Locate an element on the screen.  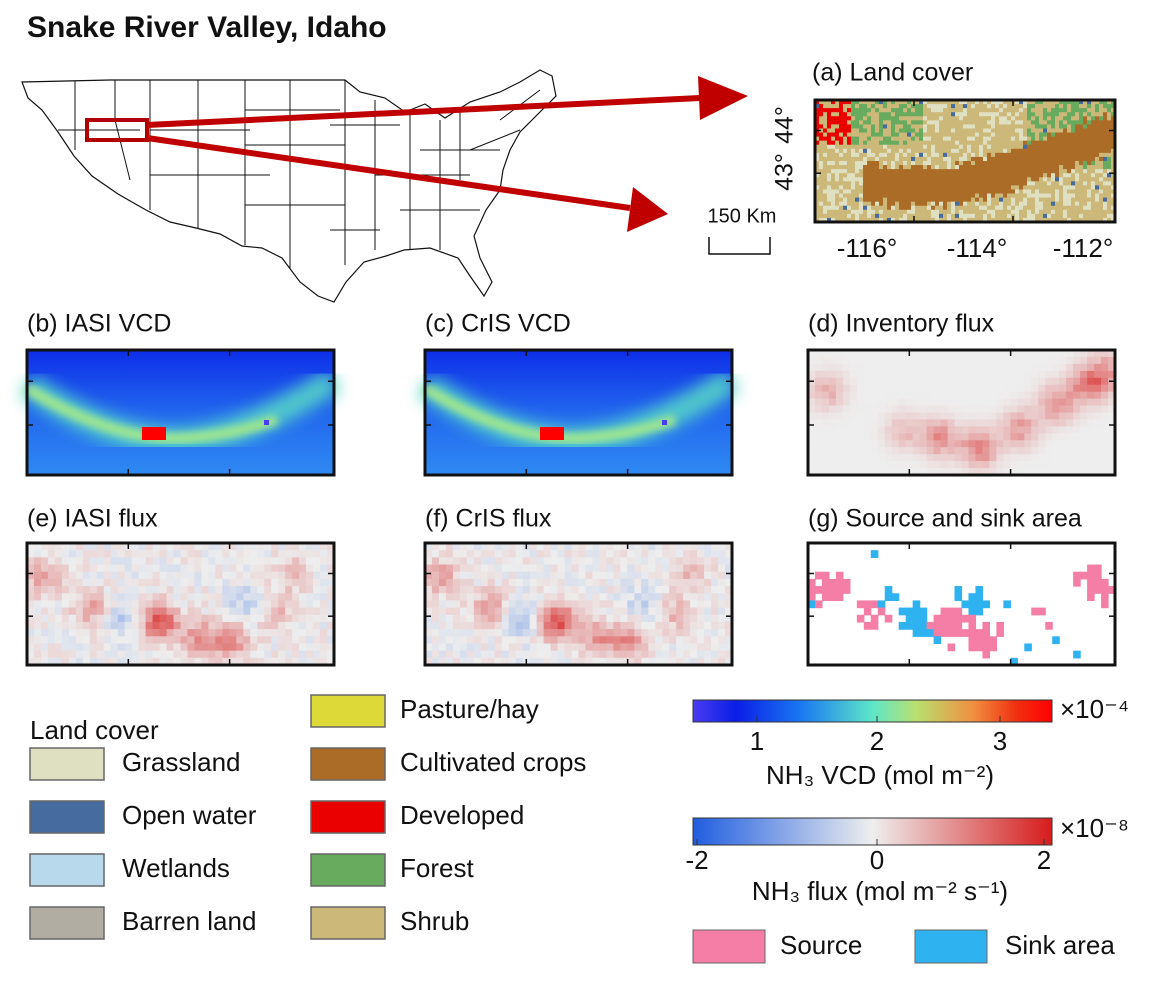
panel-frame is located at coordinates (180, 412).